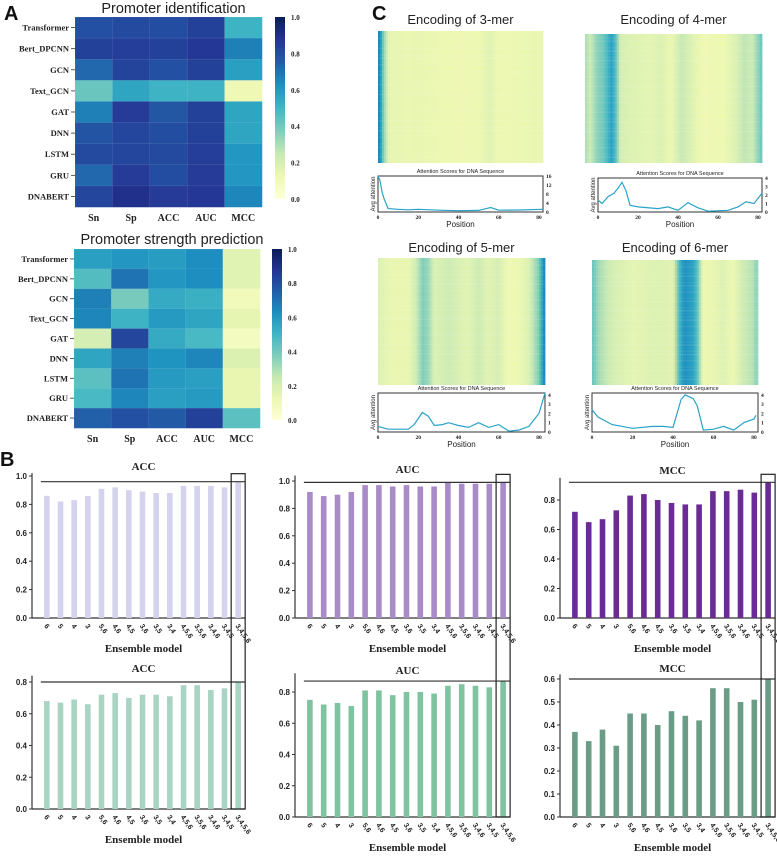 This screenshot has width=777, height=860. What do you see at coordinates (143, 629) in the screenshot?
I see `x-tick-label: 3,6` at bounding box center [143, 629].